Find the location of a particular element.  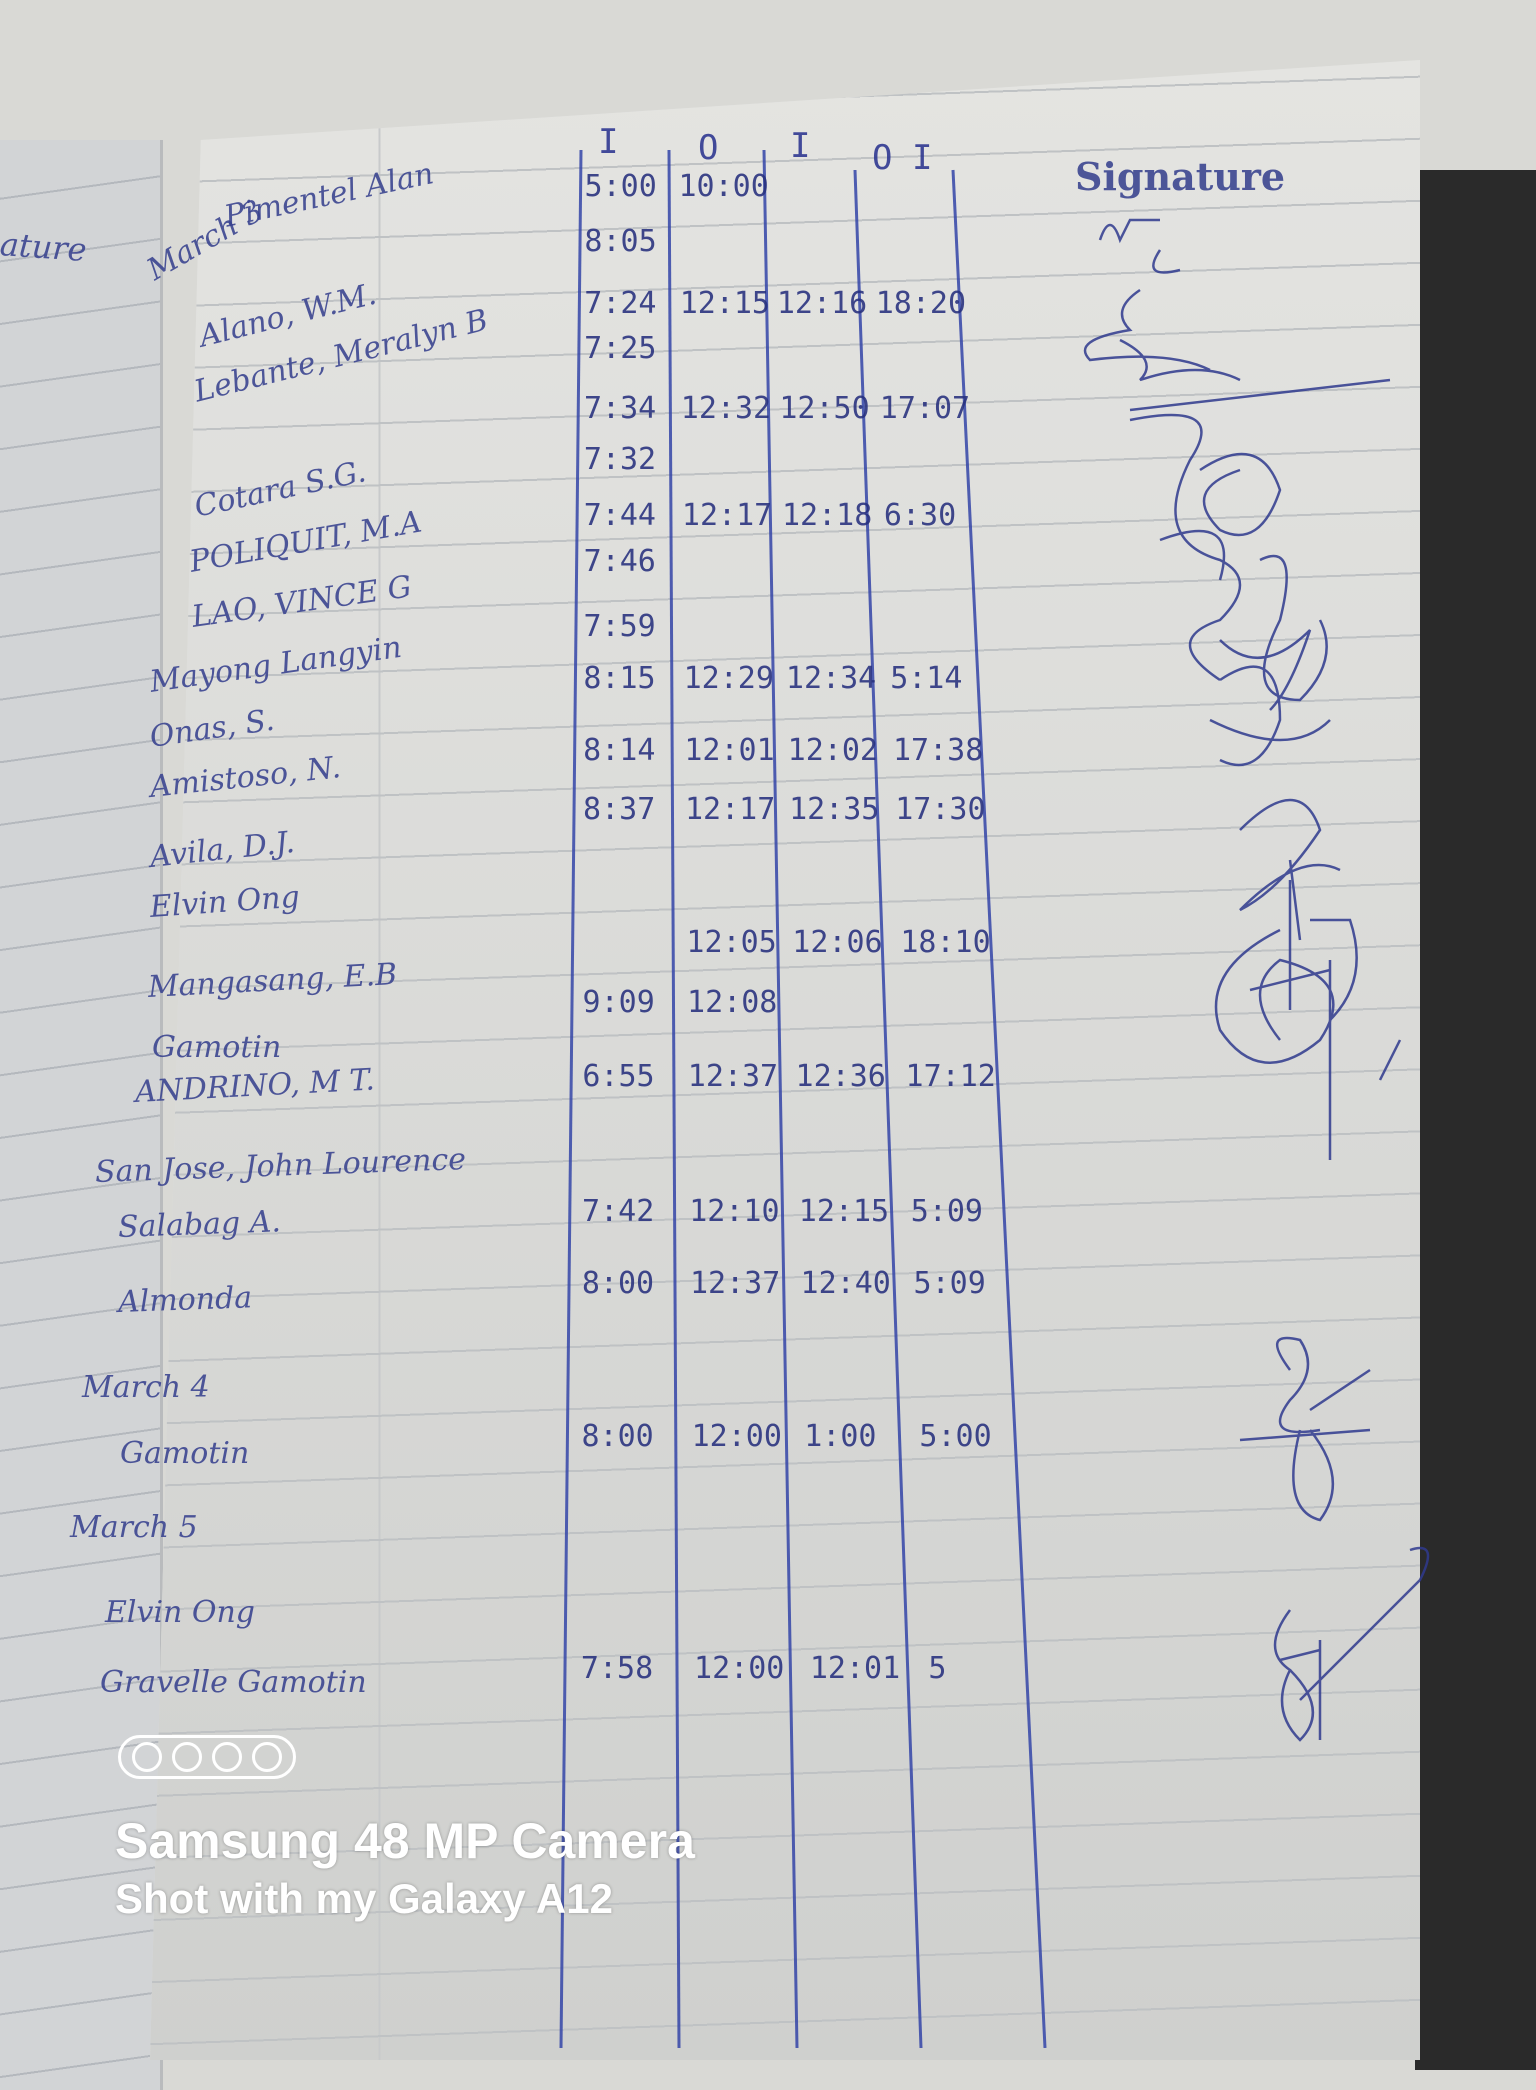

time-entry: 7:24 is located at coordinates (620, 303).